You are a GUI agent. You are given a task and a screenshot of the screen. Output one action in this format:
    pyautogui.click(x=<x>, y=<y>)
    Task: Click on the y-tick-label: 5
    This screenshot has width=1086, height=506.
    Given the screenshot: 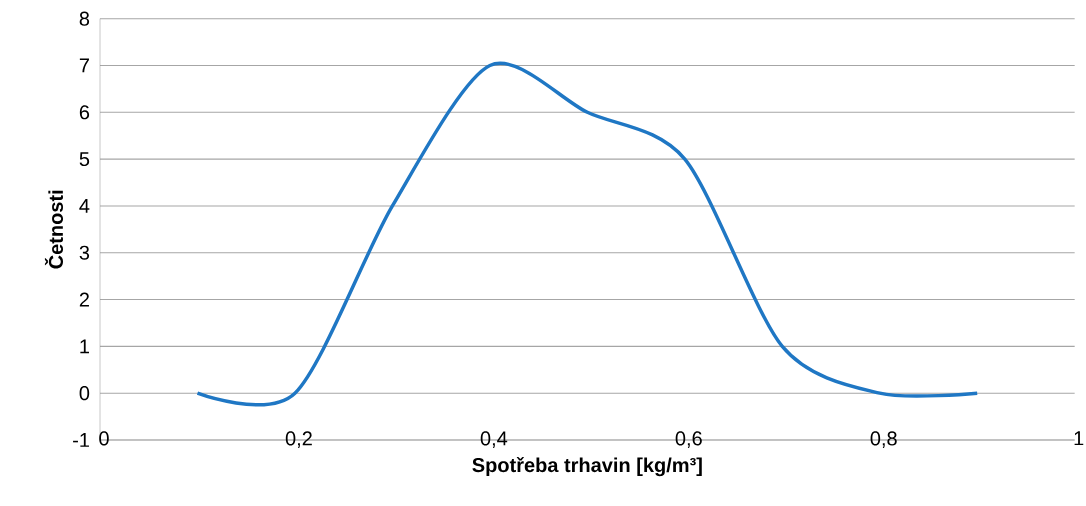 What is the action you would take?
    pyautogui.click(x=84, y=159)
    